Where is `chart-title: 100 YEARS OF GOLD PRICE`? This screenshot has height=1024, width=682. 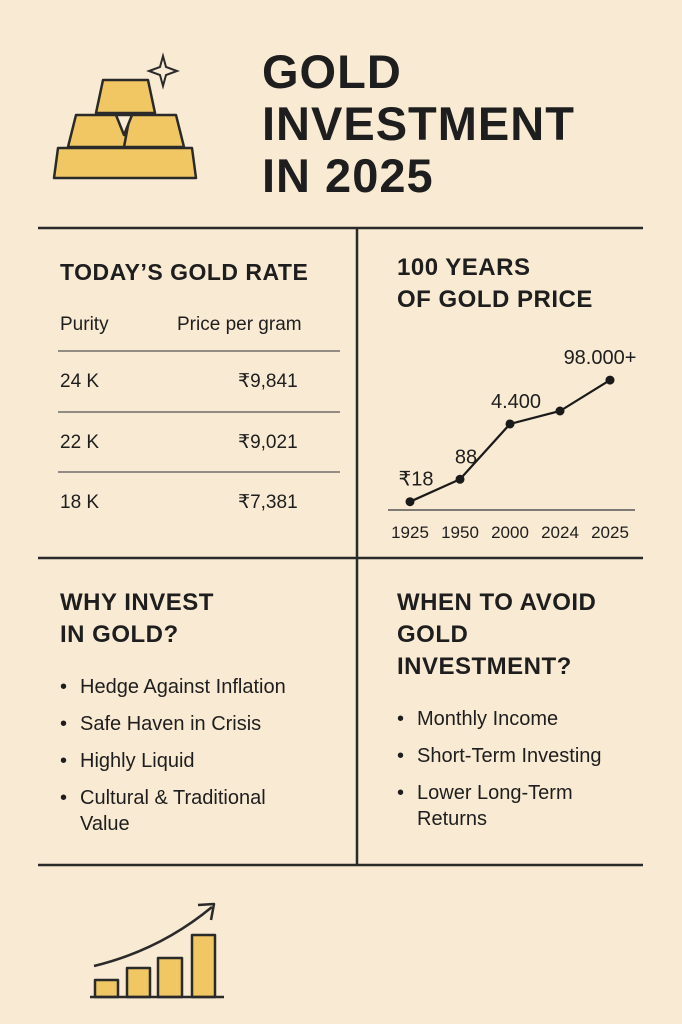
chart-title: 100 YEARS OF GOLD PRICE is located at coordinates (495, 284).